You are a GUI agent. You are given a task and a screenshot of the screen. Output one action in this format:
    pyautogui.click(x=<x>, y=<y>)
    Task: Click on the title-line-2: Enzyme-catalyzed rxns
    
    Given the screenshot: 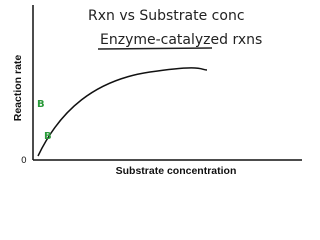 What is the action you would take?
    pyautogui.click(x=181, y=40)
    